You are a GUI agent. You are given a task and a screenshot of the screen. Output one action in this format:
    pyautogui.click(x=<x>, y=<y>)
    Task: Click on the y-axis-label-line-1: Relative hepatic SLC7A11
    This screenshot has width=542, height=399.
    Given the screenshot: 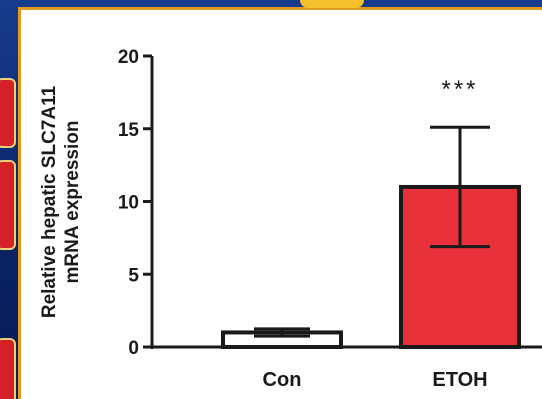 What is the action you would take?
    pyautogui.click(x=49, y=201)
    